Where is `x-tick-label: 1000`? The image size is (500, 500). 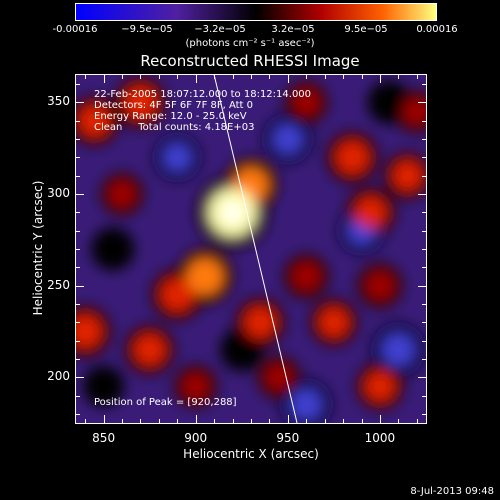
x-tick-label: 1000 is located at coordinates (380, 438).